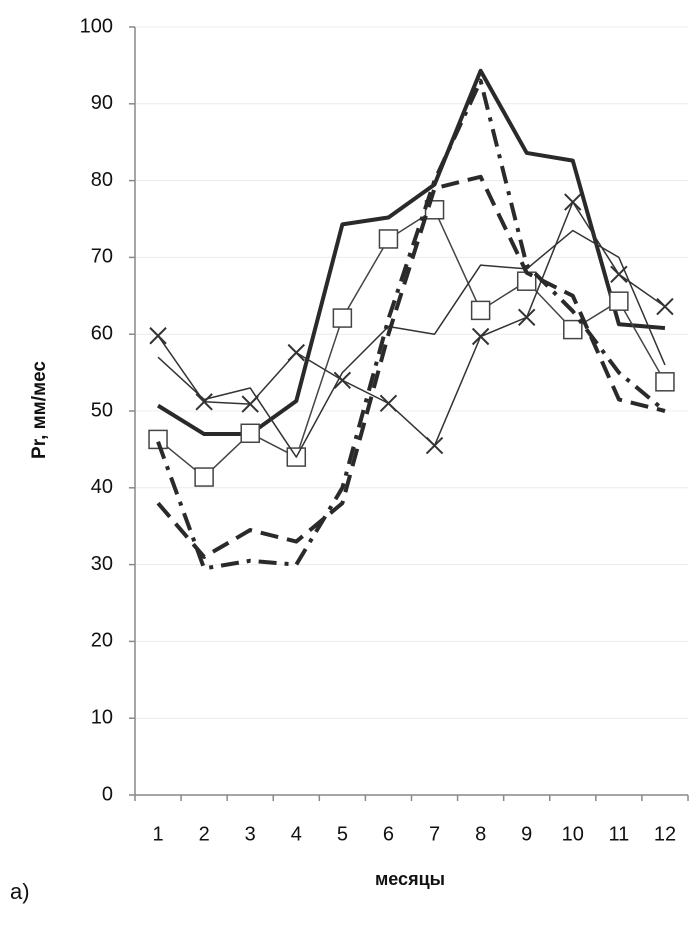  I want to click on x-tick-label: 8, so click(480, 834).